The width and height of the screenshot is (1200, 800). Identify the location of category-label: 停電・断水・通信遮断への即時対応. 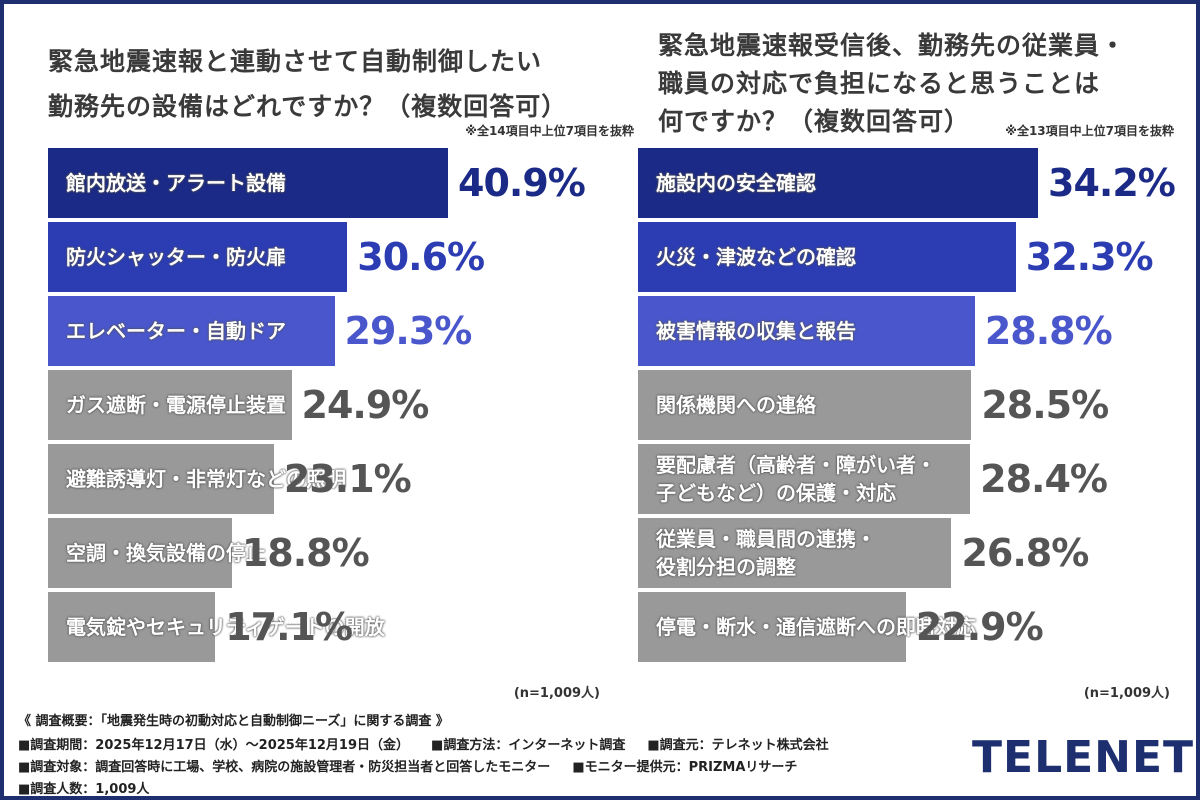
(816, 627).